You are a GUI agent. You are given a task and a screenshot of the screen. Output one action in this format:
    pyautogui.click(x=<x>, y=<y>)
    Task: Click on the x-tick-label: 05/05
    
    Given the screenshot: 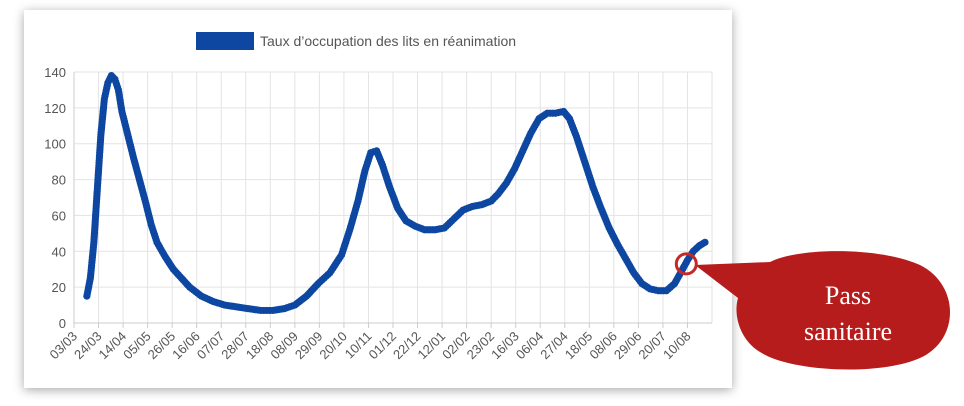 What is the action you would take?
    pyautogui.click(x=137, y=346)
    